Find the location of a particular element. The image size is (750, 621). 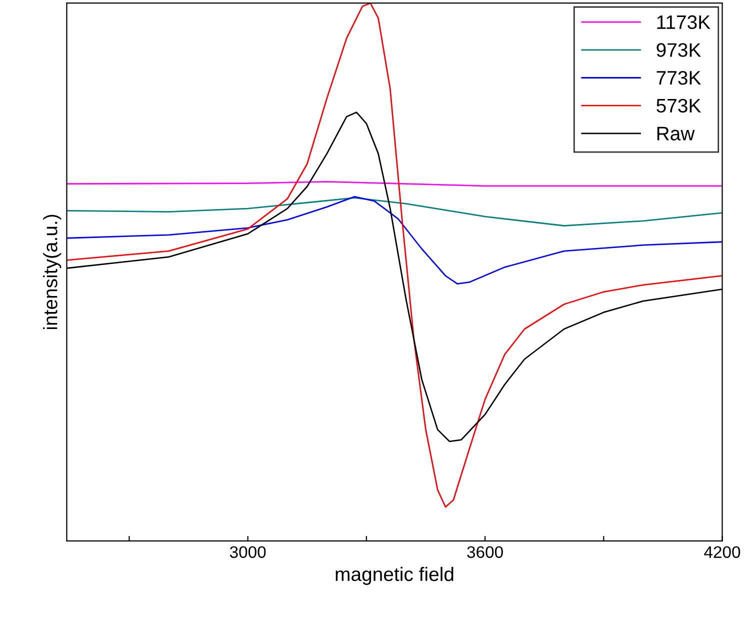

x-tick-label: 3000 is located at coordinates (248, 552).